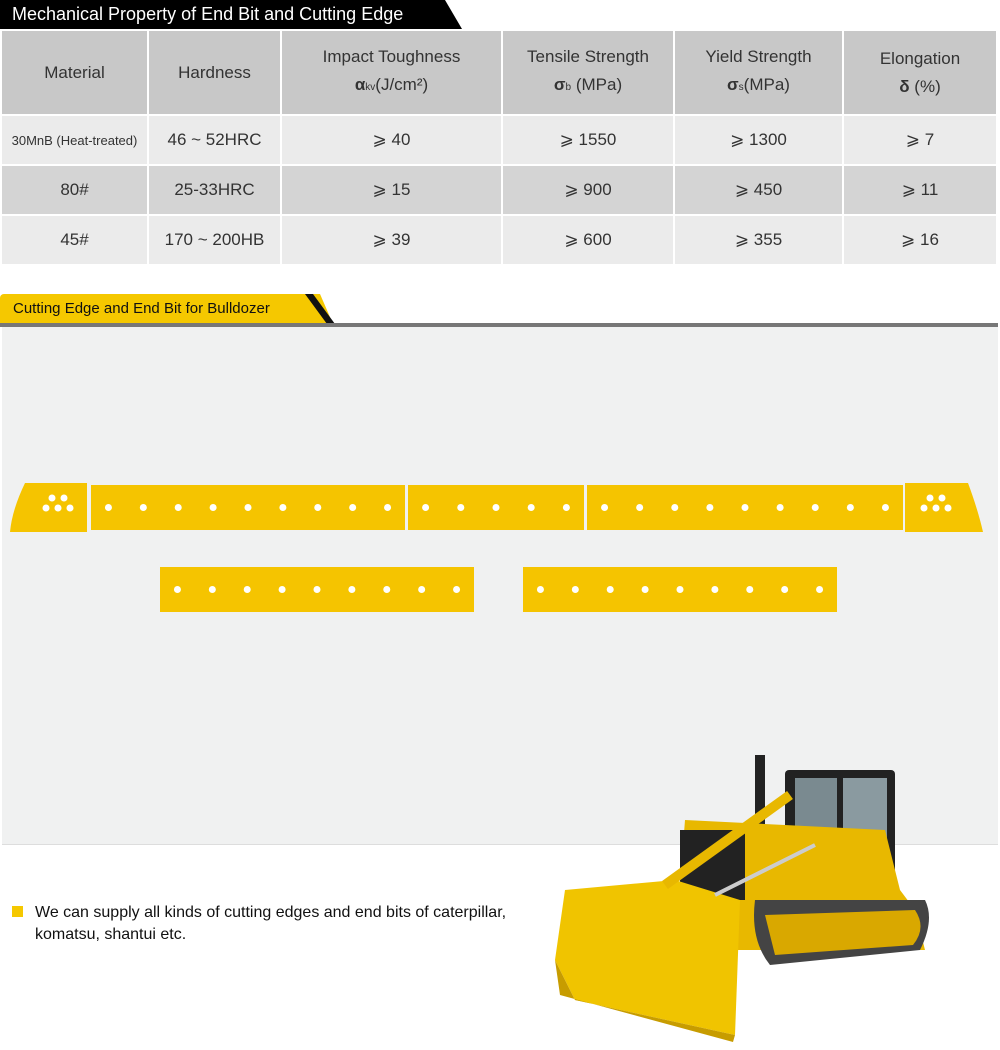 The width and height of the screenshot is (1000, 1050). I want to click on section-title-cutting-edge: Cutting Edge and End Bit for Bulldozer, so click(166, 309).